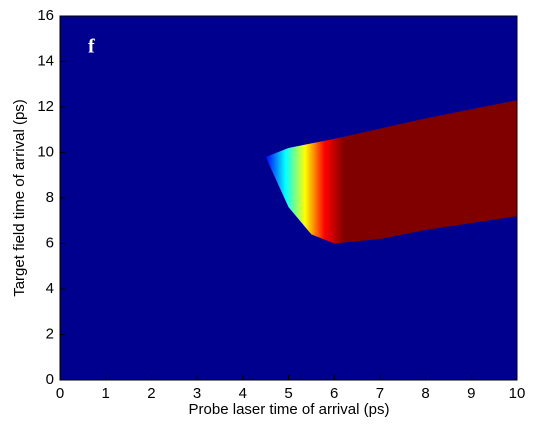 The height and width of the screenshot is (428, 538). What do you see at coordinates (50, 288) in the screenshot?
I see `y-tick-label: 4` at bounding box center [50, 288].